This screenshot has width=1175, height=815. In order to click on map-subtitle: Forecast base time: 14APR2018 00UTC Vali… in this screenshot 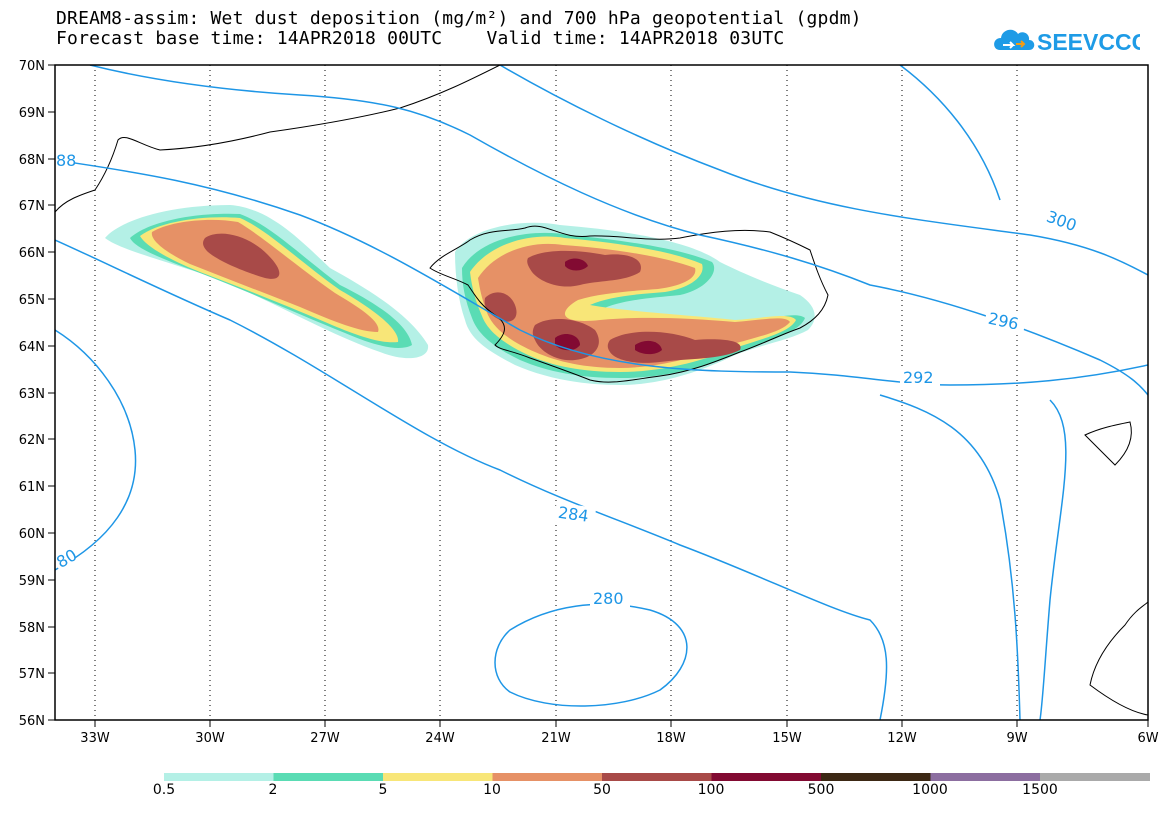, I will do `click(420, 38)`.